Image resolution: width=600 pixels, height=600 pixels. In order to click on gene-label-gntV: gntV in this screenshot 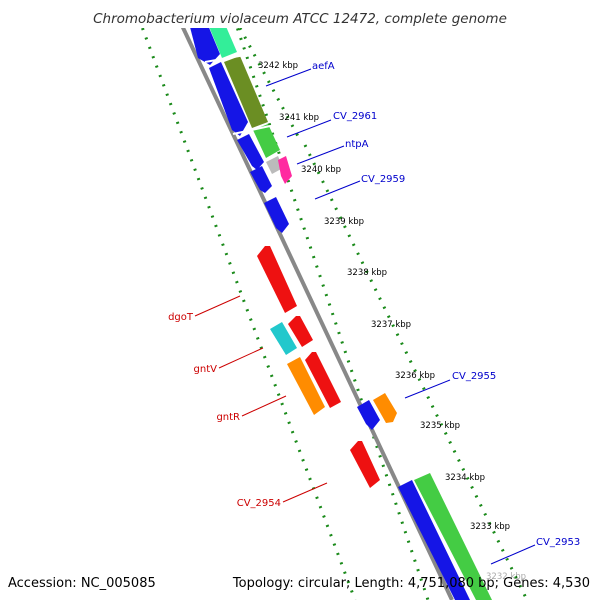, I will do `click(206, 369)`.